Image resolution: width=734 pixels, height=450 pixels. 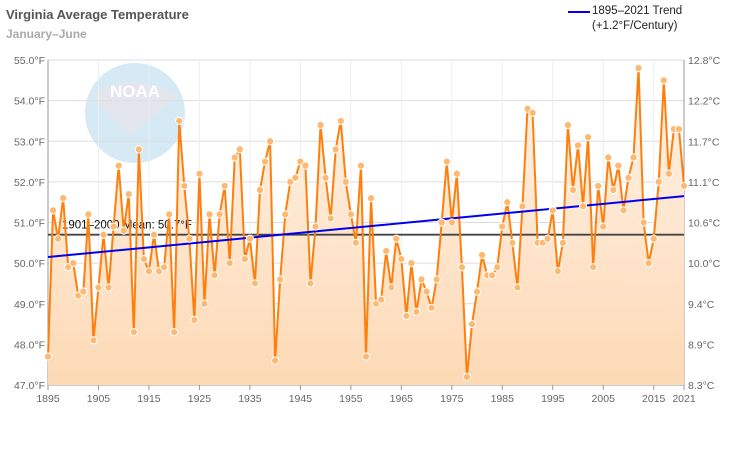 What do you see at coordinates (29, 264) in the screenshot?
I see `y-tick-label-left: 50.0°F` at bounding box center [29, 264].